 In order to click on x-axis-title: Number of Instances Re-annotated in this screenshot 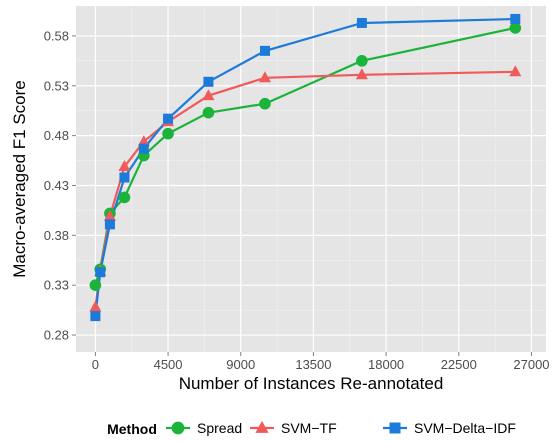, I will do `click(311, 383)`.